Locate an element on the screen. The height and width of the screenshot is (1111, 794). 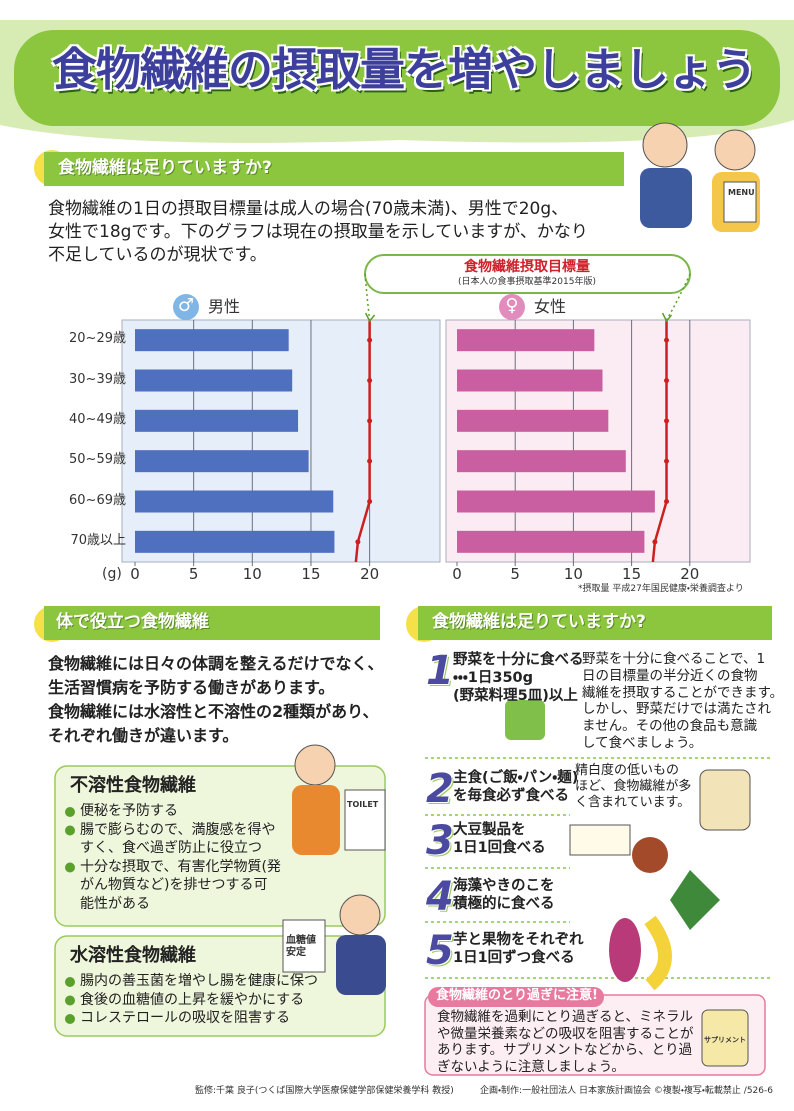
separators is located at coordinates (597, 868).